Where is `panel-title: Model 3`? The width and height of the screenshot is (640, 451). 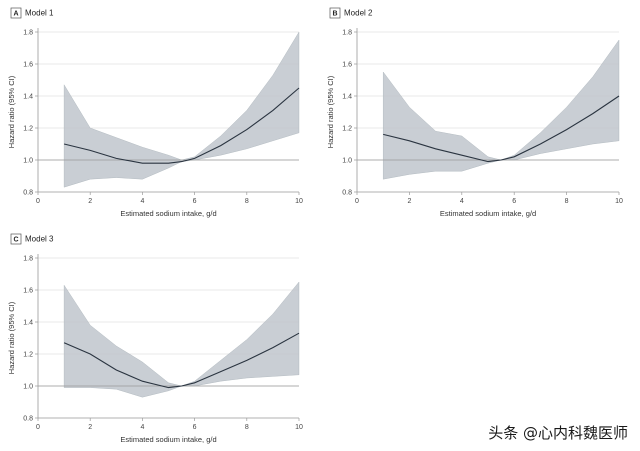 panel-title: Model 3 is located at coordinates (39, 239).